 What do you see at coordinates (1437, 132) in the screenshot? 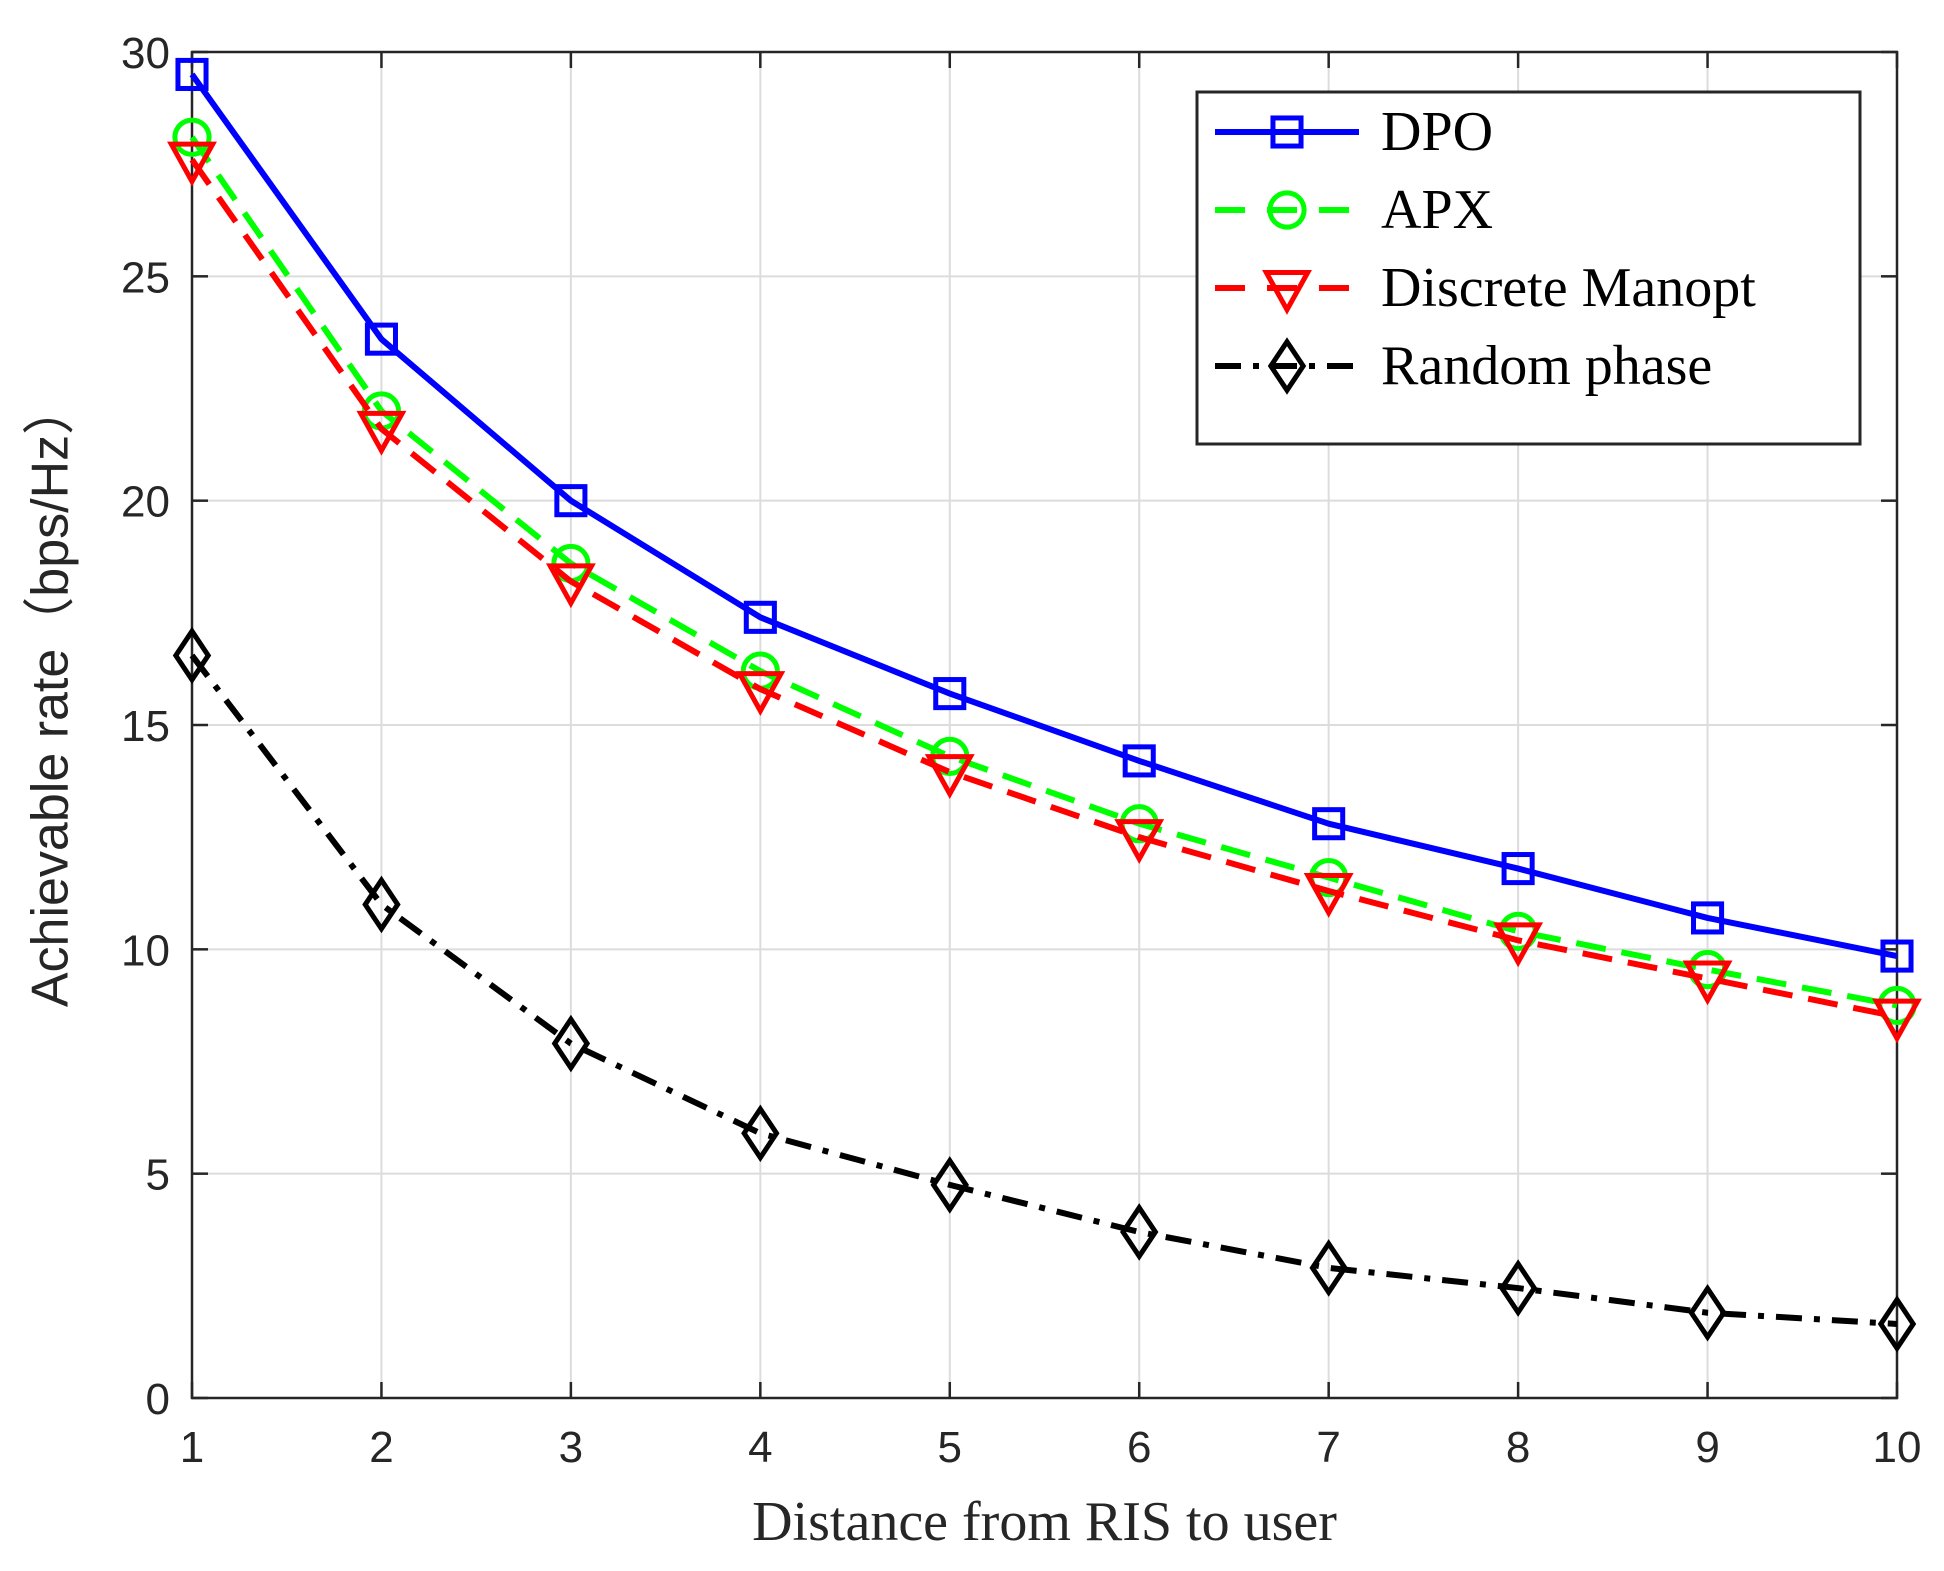
I see `legend-label: DPO` at bounding box center [1437, 132].